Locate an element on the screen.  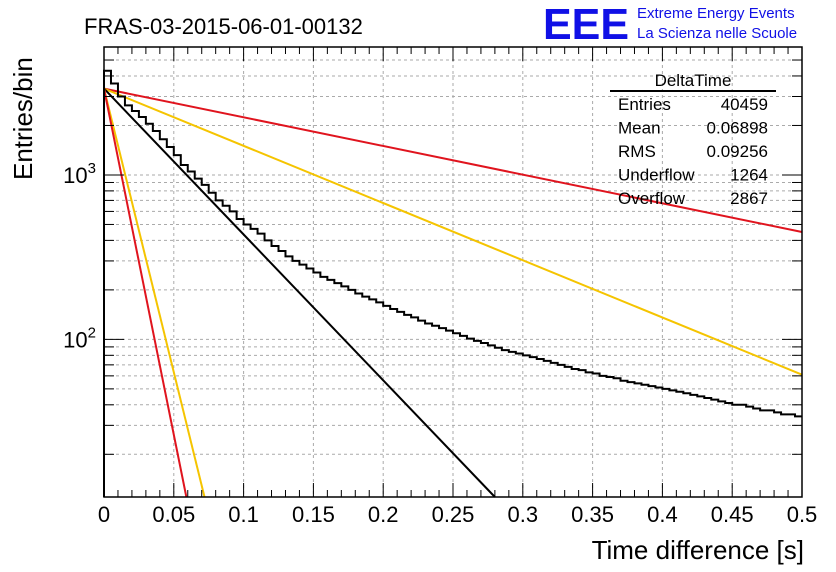
x-tick-label: 0.15 is located at coordinates (313, 514).